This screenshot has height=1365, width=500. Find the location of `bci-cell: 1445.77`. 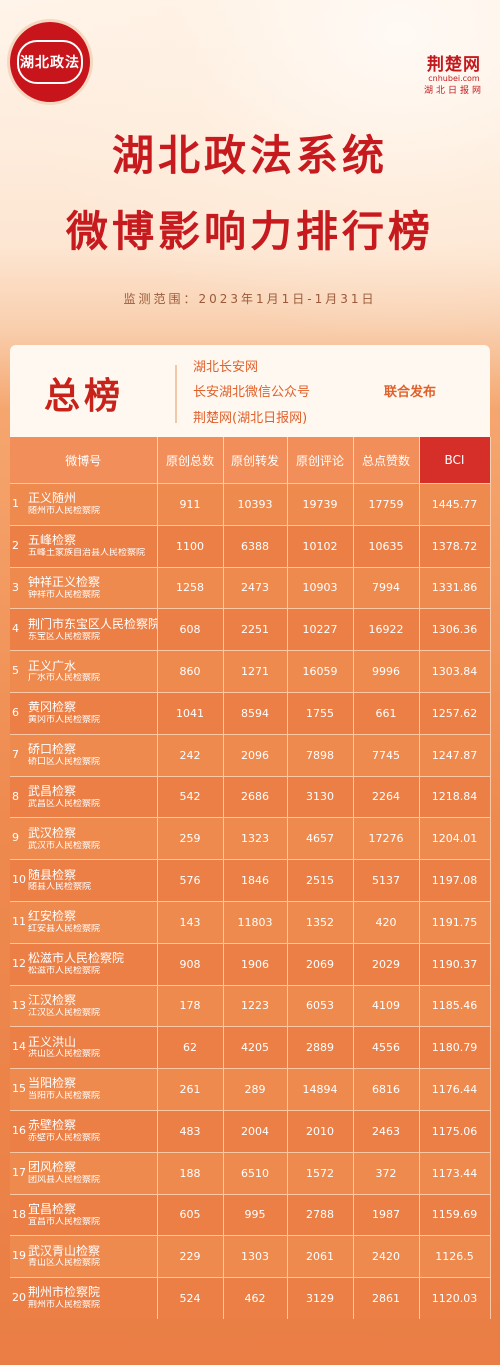

bci-cell: 1445.77 is located at coordinates (455, 504).